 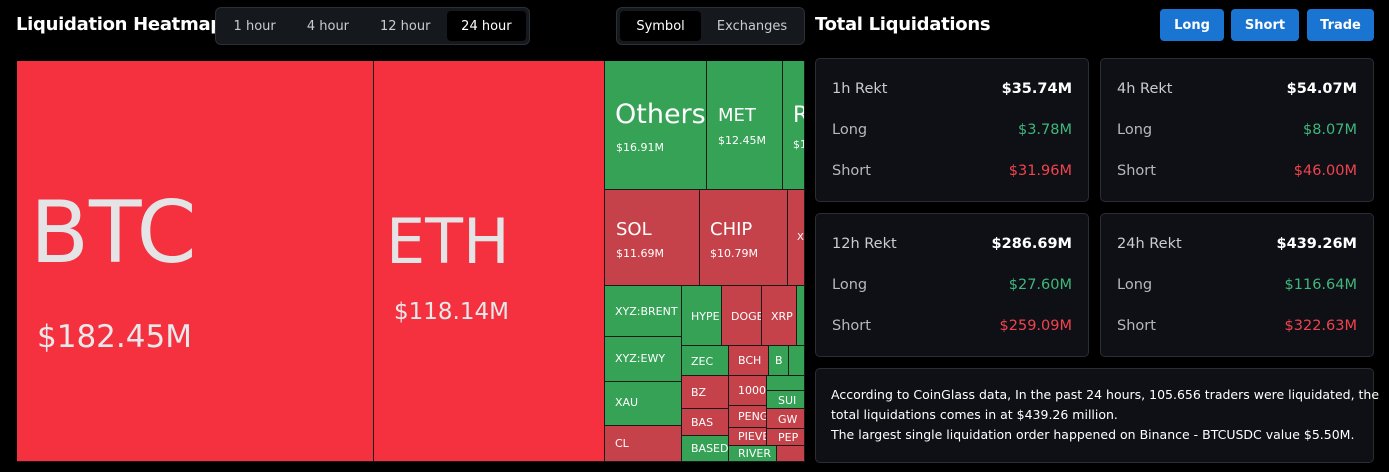 What do you see at coordinates (752, 436) in the screenshot?
I see `tile-symbol: PIEVE` at bounding box center [752, 436].